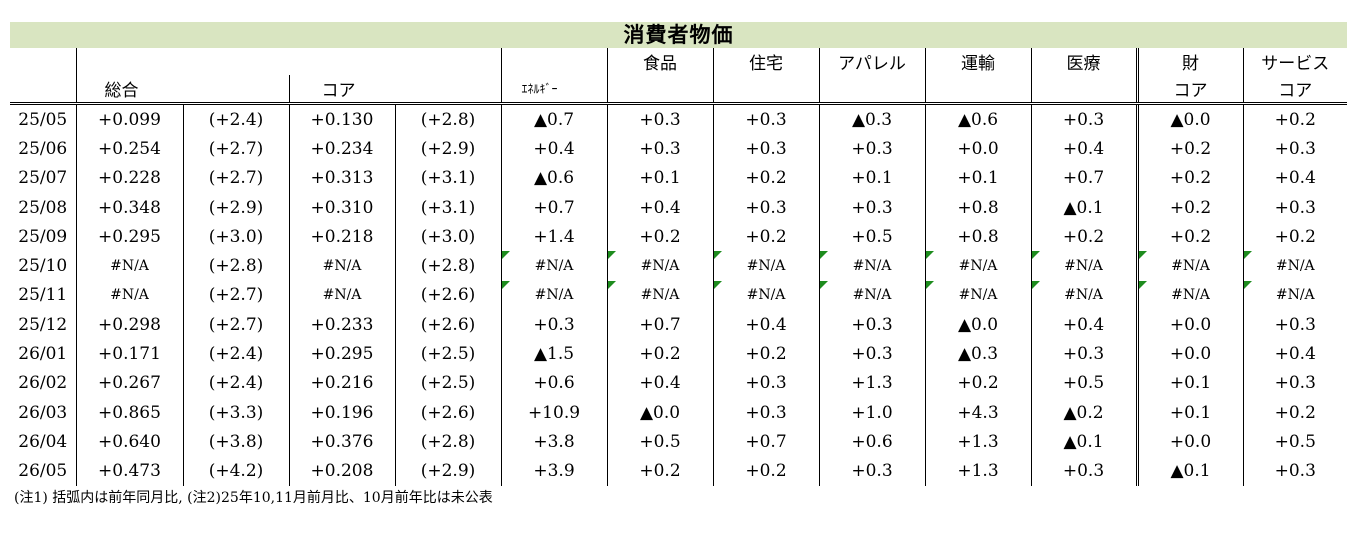 Image resolution: width=1366 pixels, height=536 pixels. Describe the element at coordinates (977, 471) in the screenshot. I see `cell-transport: +1.3` at that location.